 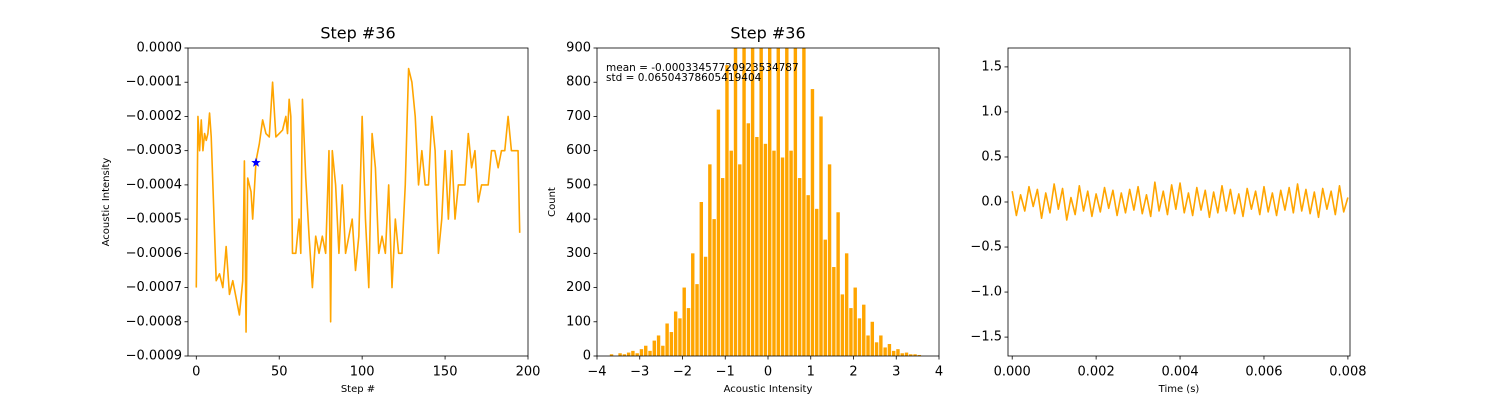 I want to click on data-line, so click(x=1180, y=201).